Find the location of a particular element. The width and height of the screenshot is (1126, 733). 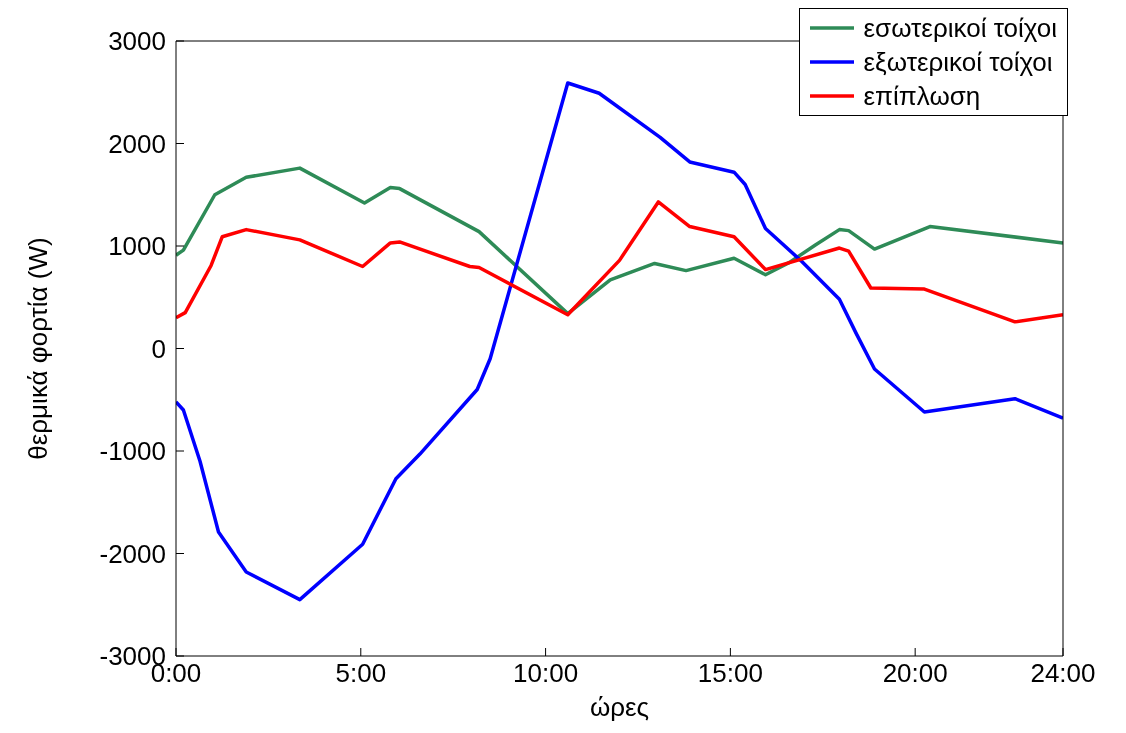

y-tick-label: 3000 is located at coordinates (137, 41).